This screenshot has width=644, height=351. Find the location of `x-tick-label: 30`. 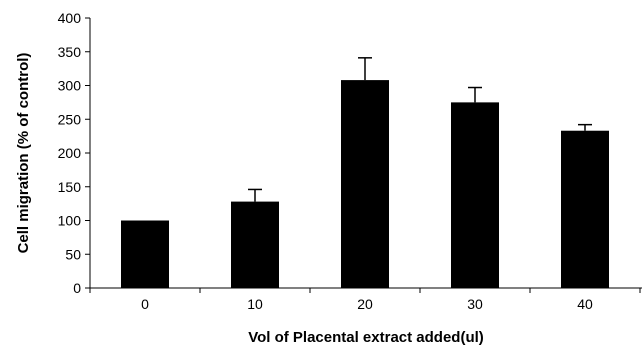

x-tick-label: 30 is located at coordinates (475, 304).